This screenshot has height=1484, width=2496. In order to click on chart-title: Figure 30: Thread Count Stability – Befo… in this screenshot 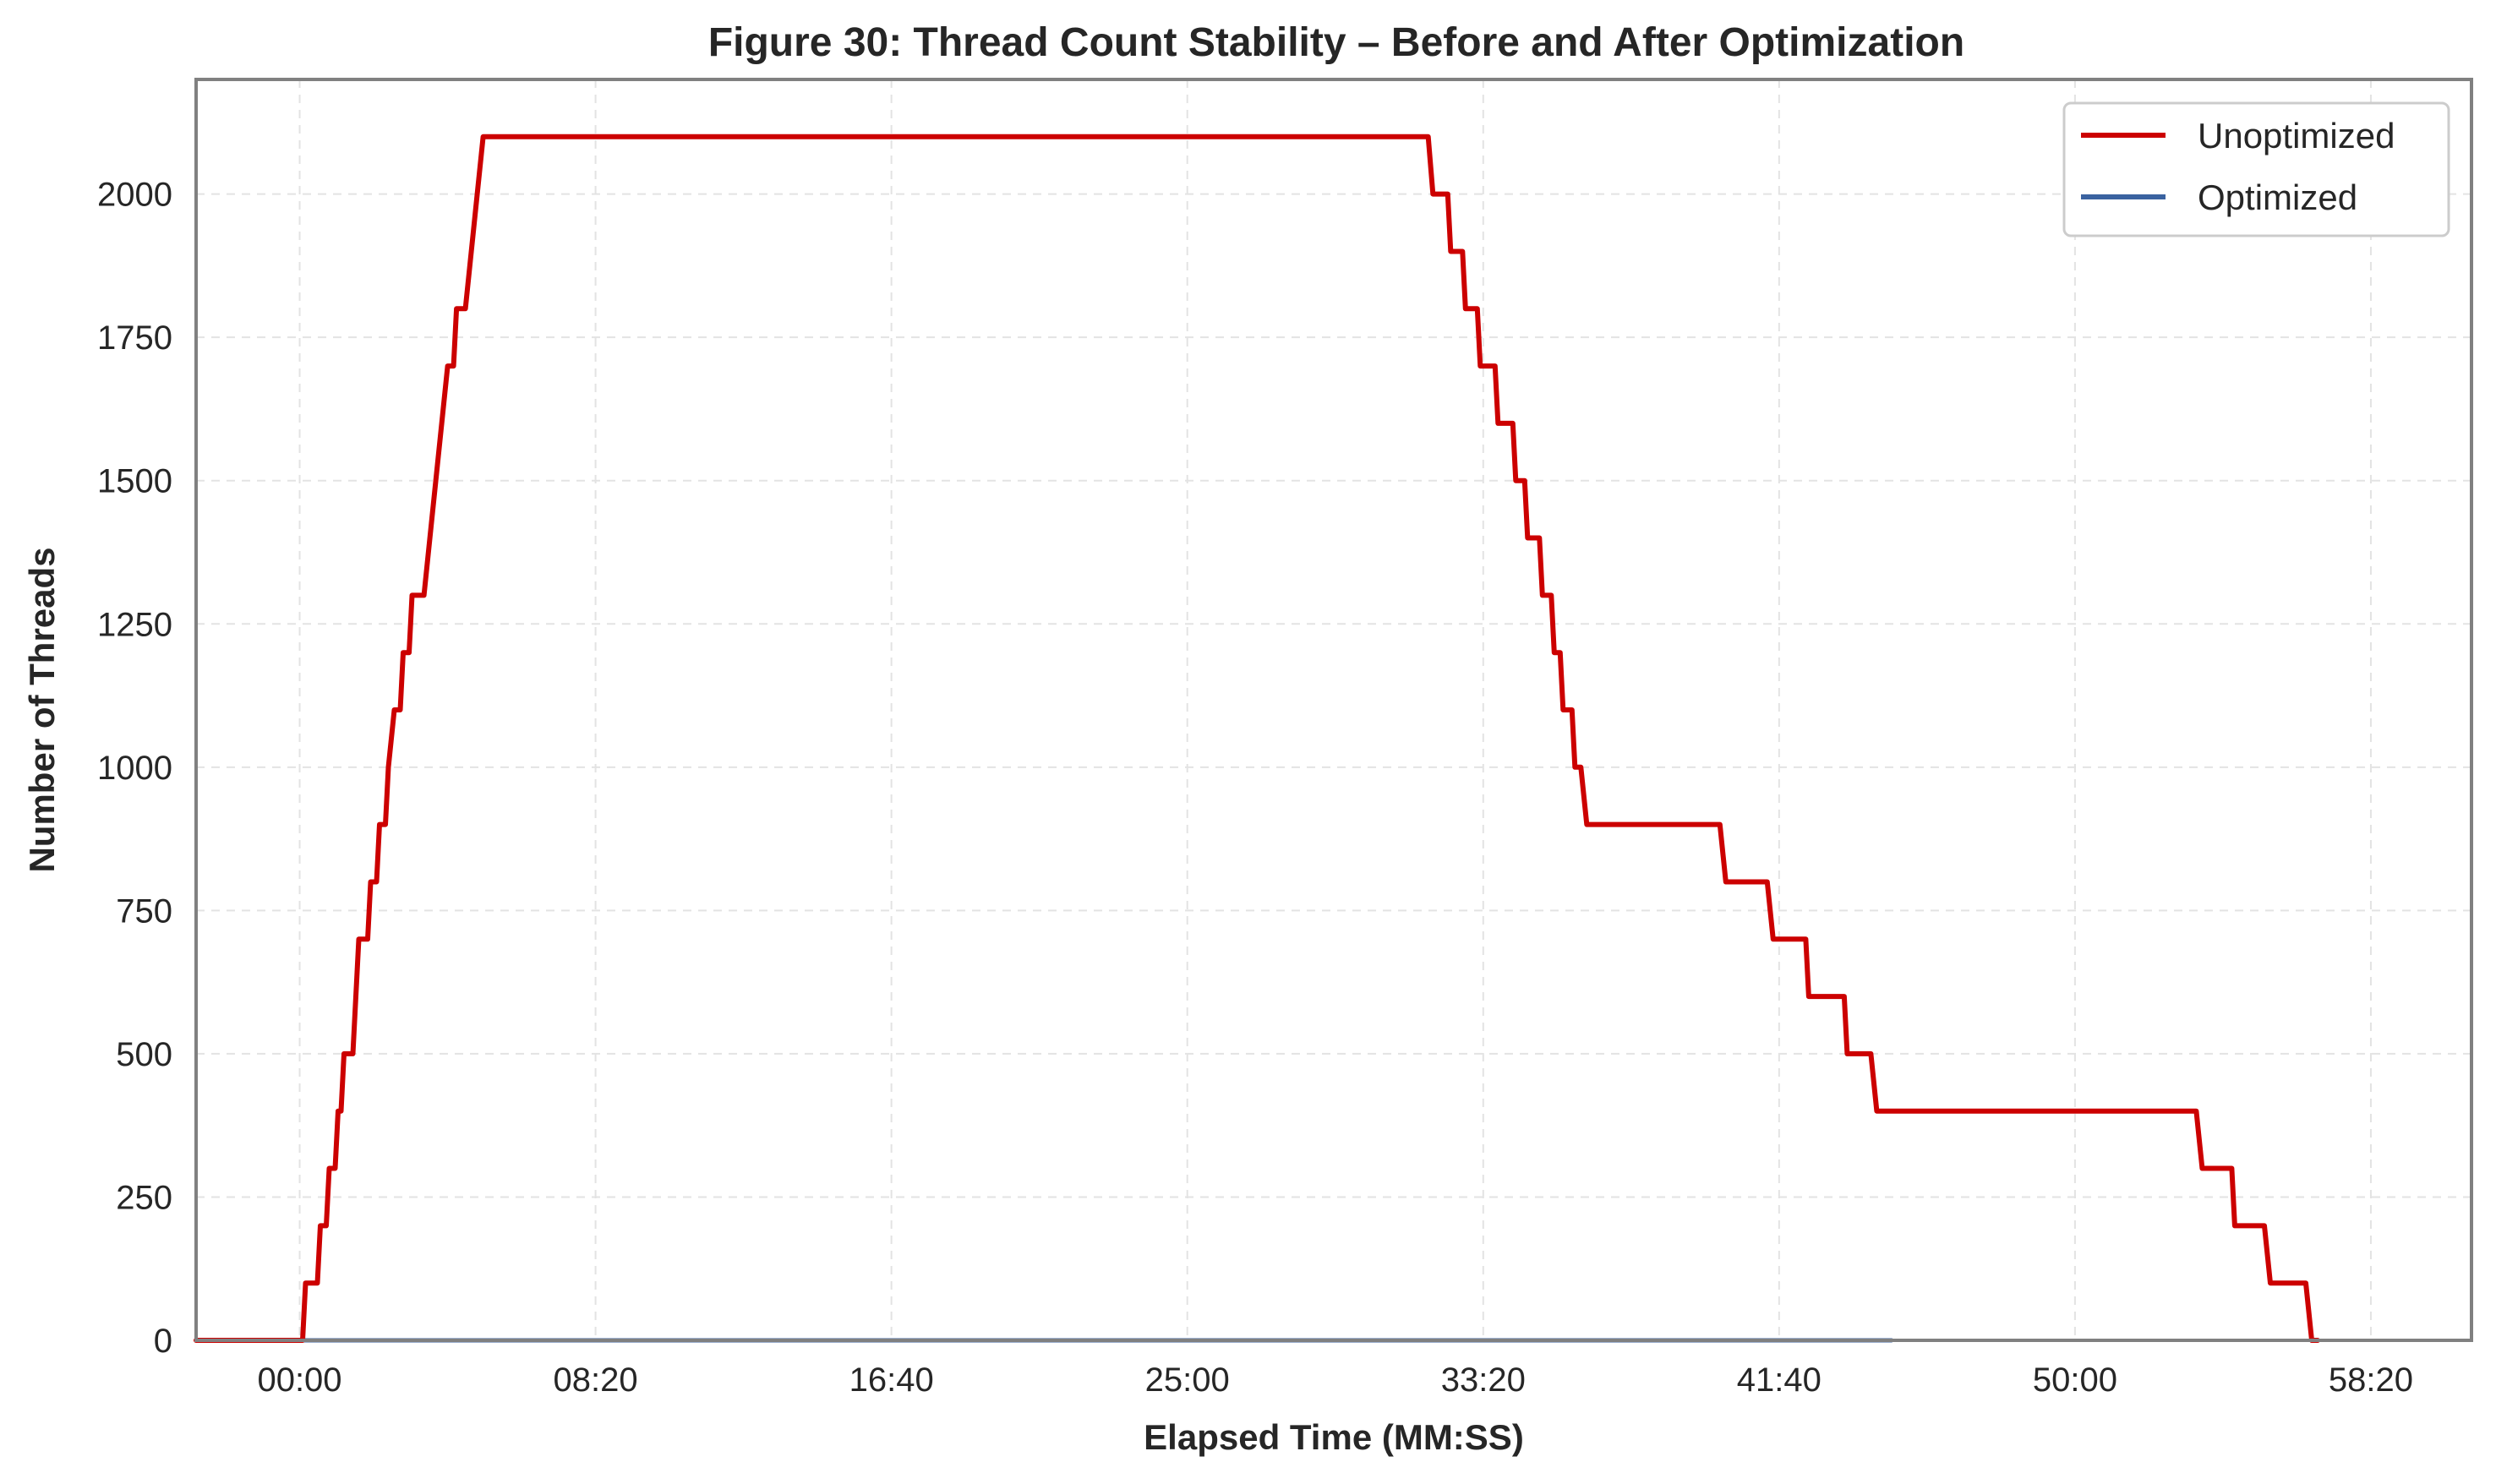, I will do `click(1336, 43)`.